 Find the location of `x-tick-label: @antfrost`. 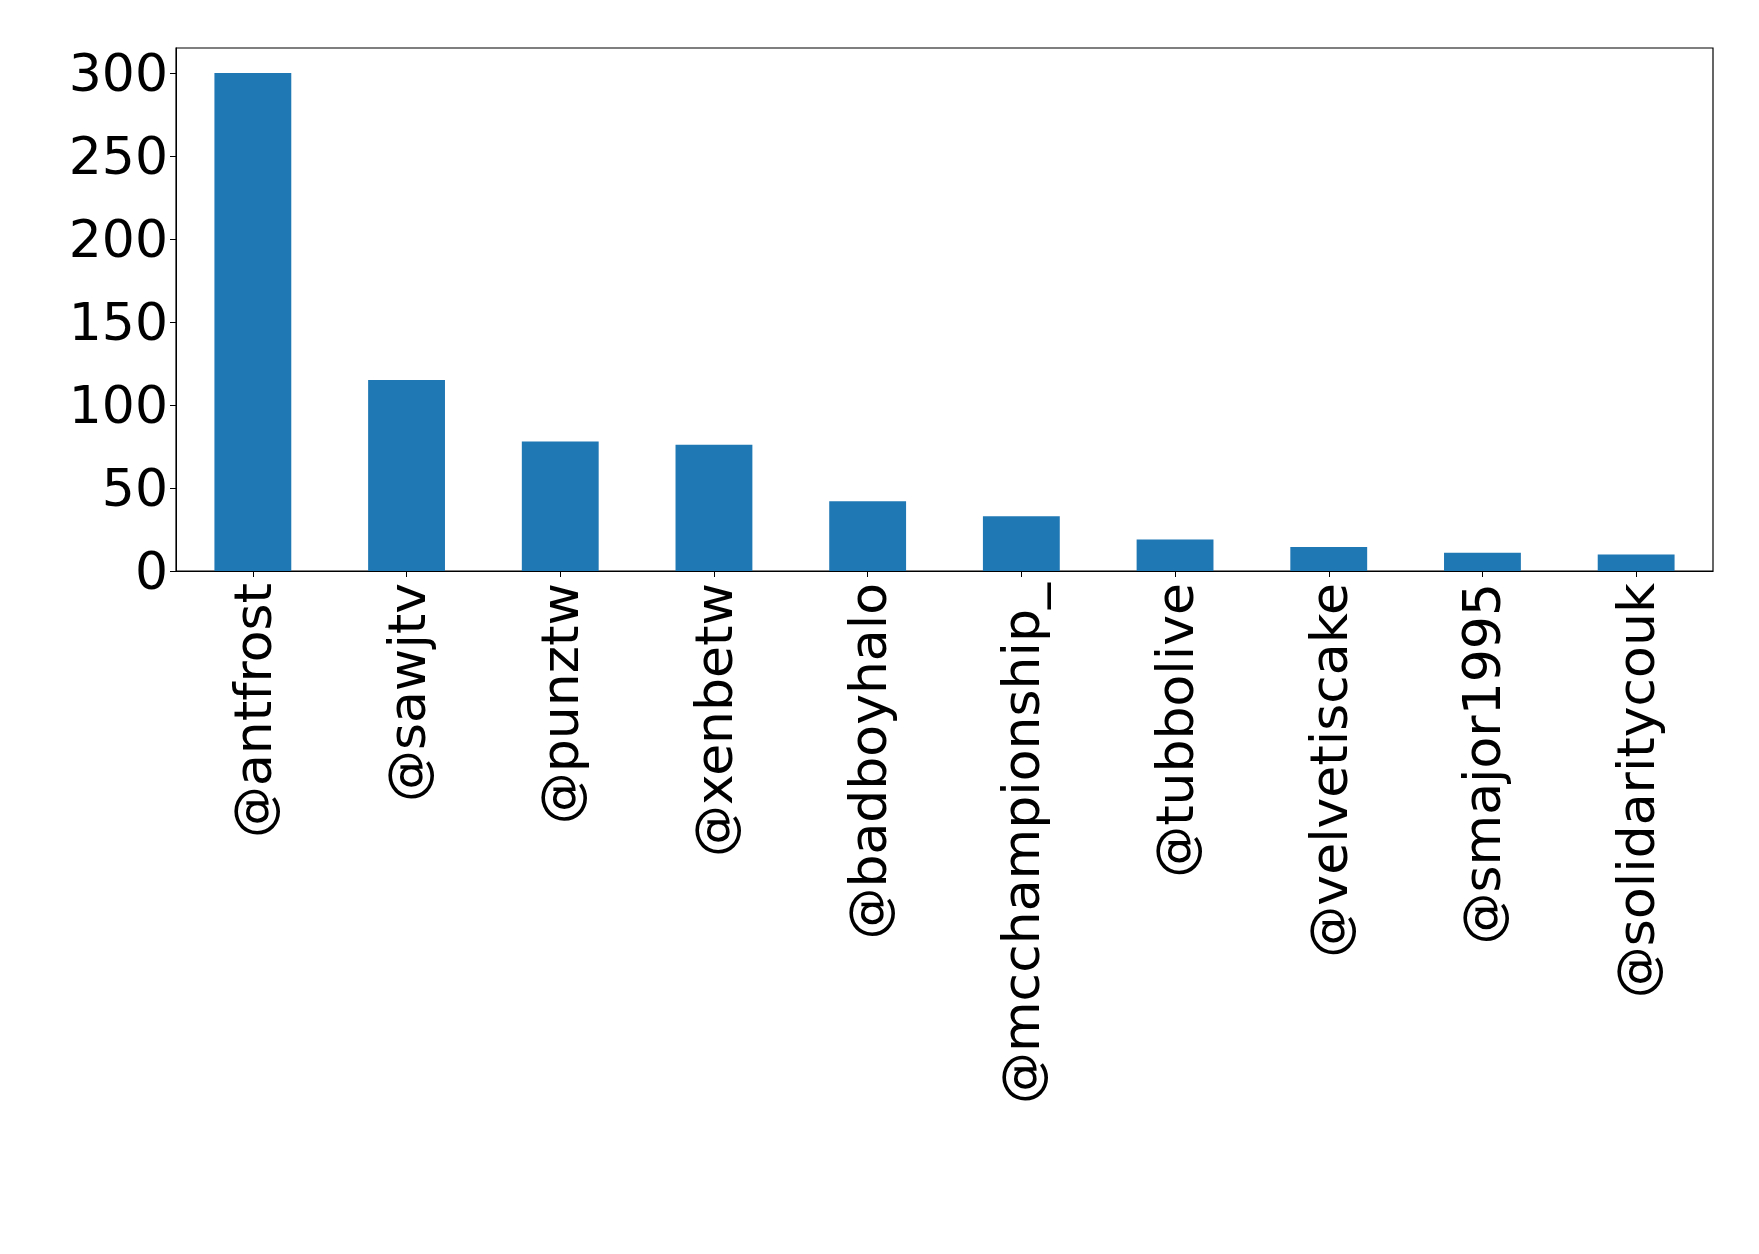

x-tick-label: @antfrost is located at coordinates (252, 711).